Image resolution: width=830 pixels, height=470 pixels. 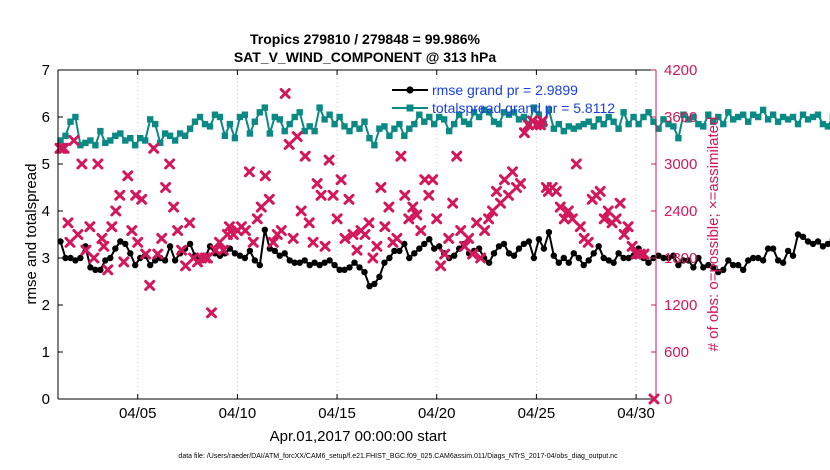 I want to click on y-left-tick-label: 1, so click(x=46, y=352).